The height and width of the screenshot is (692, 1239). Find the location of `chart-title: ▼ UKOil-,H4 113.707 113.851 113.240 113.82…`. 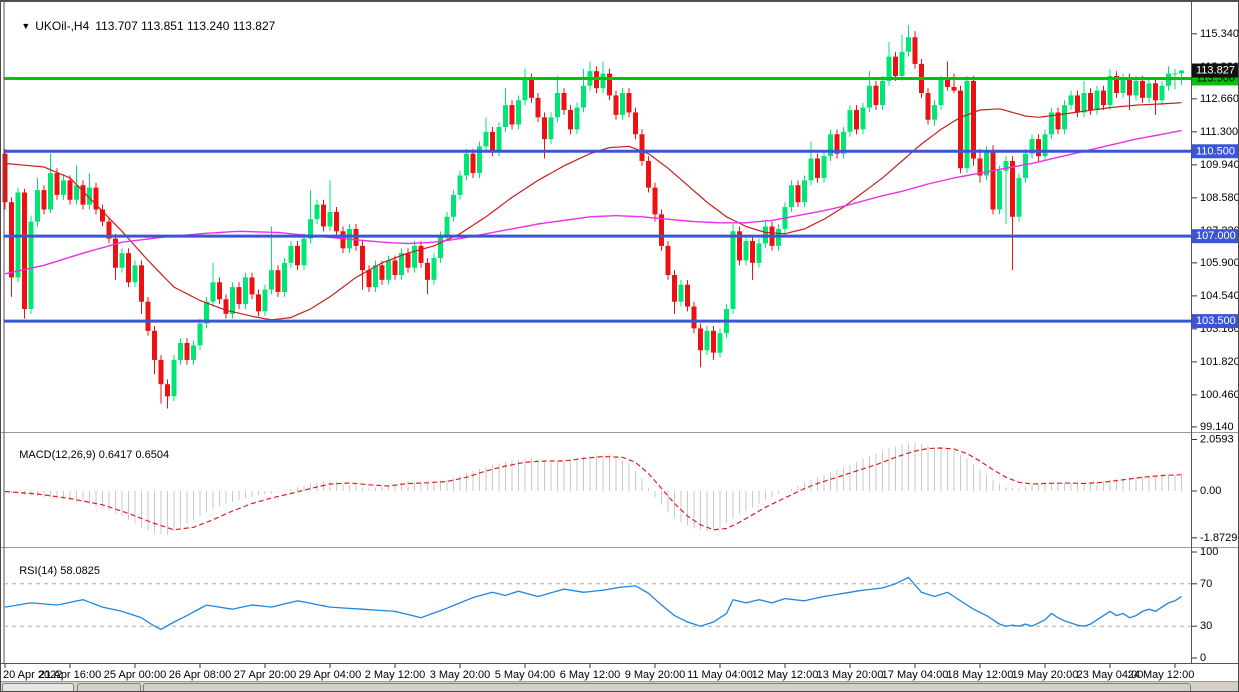

chart-title: ▼ UKOil-,H4 113.707 113.851 113.240 113.82… is located at coordinates (141, 26).